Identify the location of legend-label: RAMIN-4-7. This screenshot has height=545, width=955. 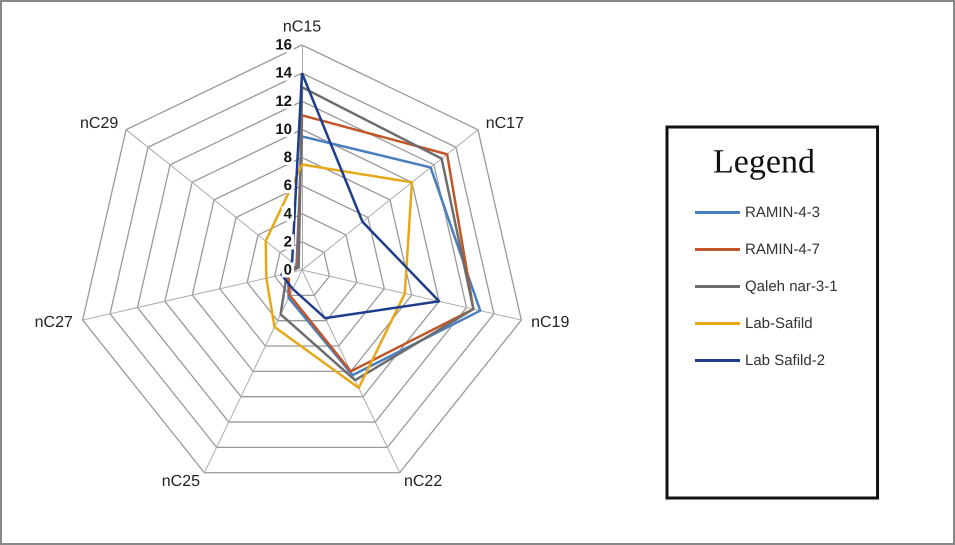
(782, 249).